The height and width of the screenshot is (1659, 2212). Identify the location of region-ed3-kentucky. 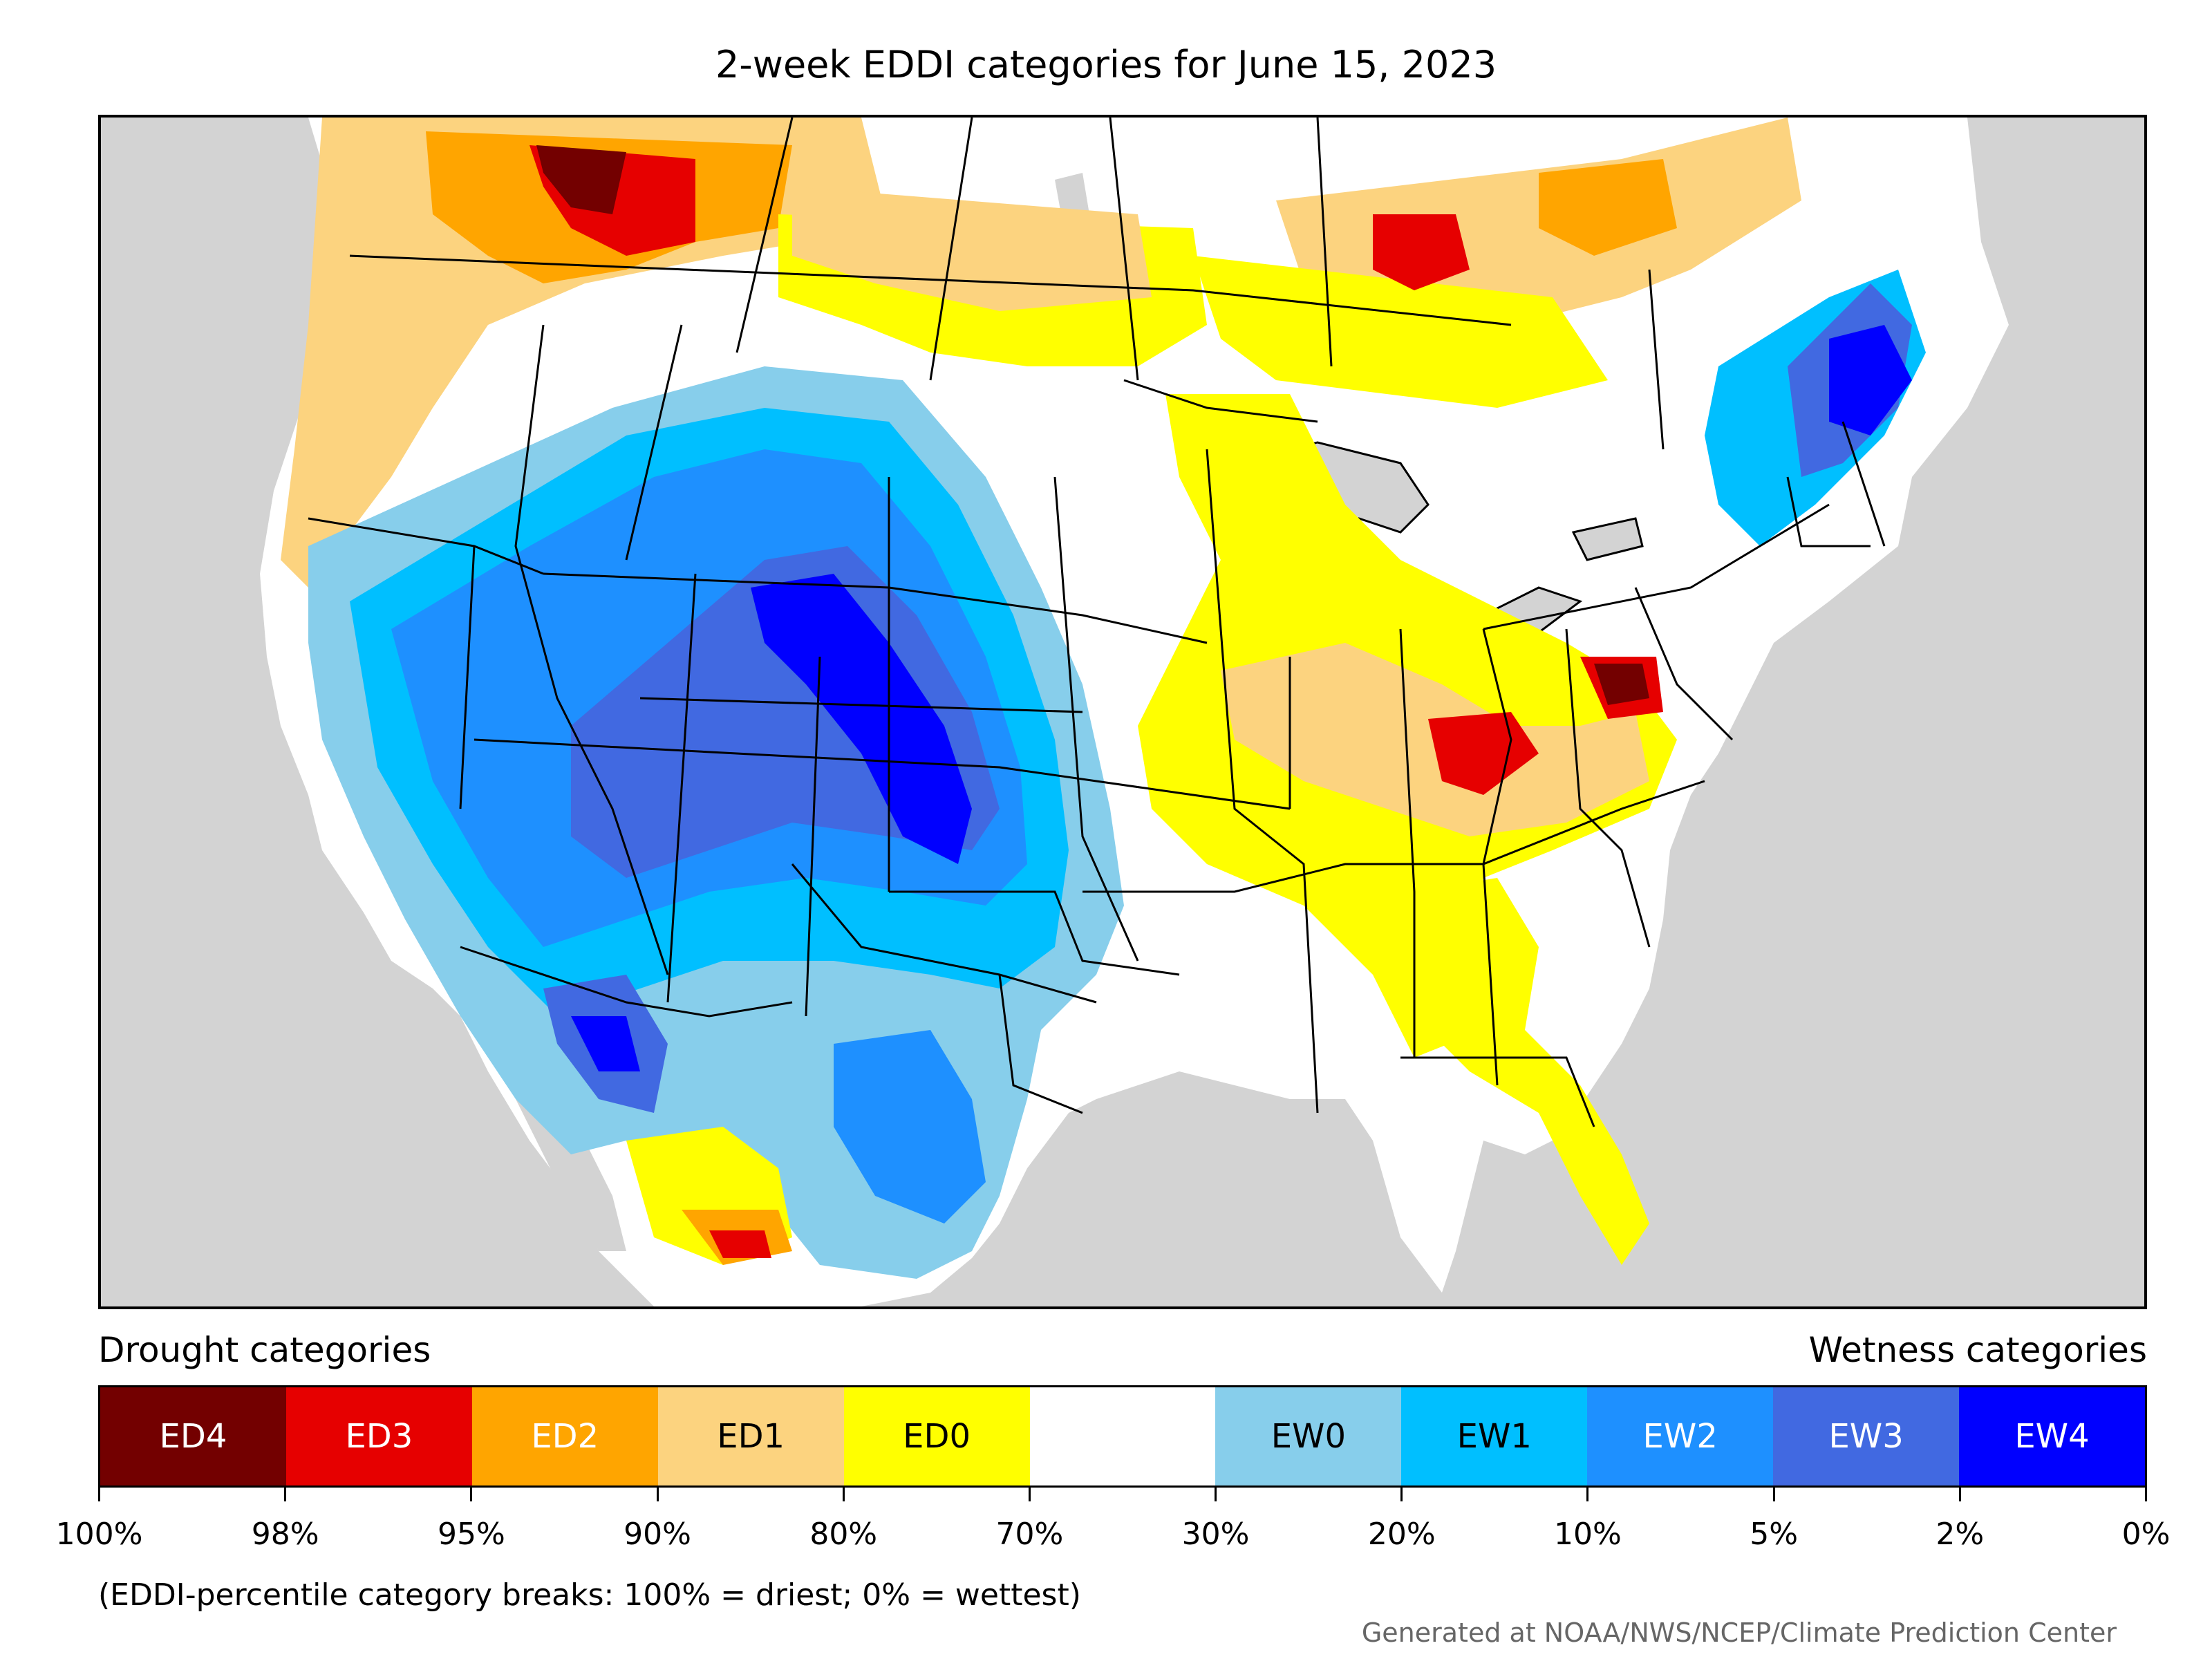
(1483, 753).